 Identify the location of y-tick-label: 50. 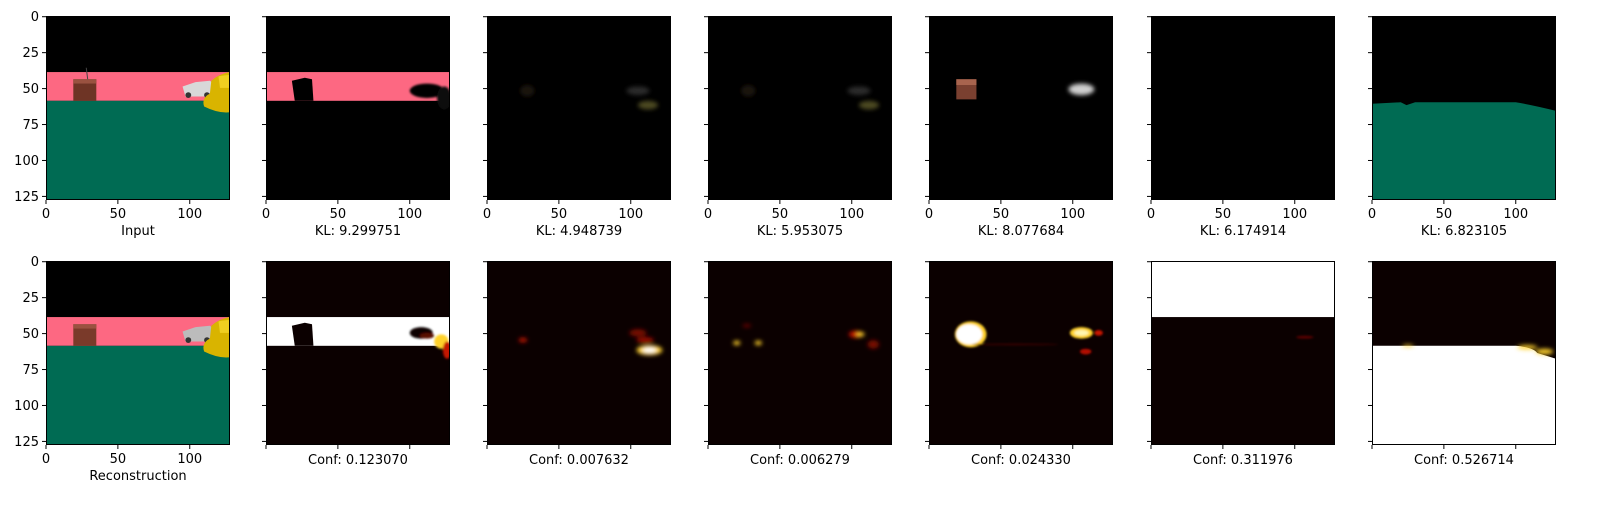
(30, 89).